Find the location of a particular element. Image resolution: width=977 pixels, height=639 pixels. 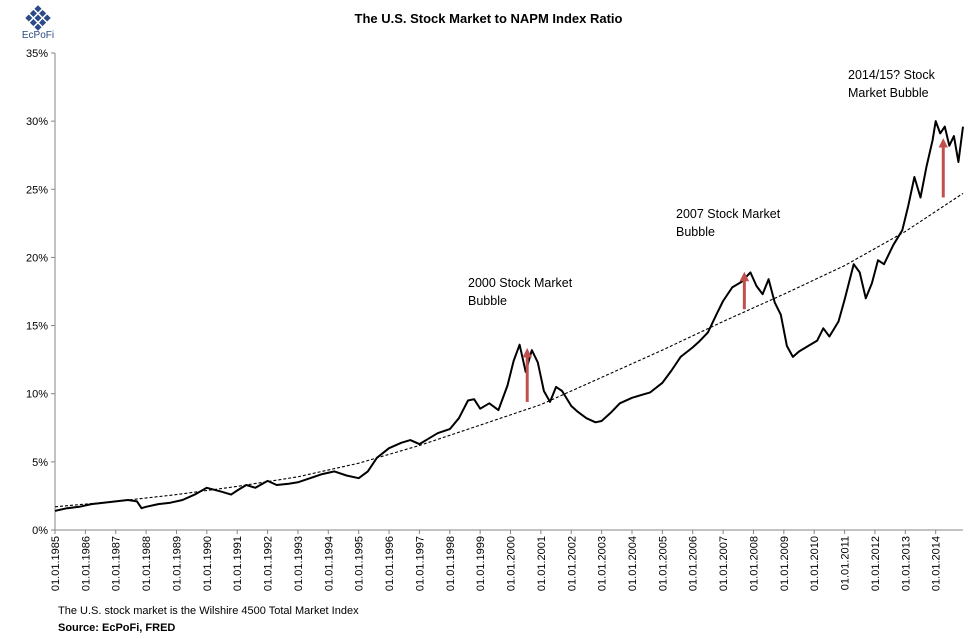

source-note: Source: EcPoFi, FRED is located at coordinates (117, 628).